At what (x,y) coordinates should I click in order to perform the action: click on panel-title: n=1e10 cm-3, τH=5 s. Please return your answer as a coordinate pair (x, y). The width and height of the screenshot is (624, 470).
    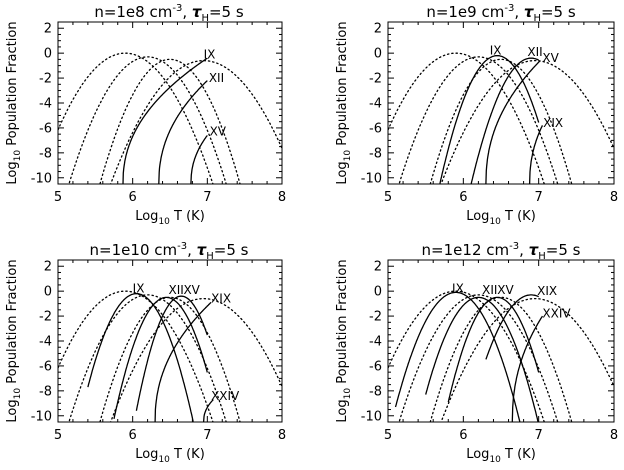
    Looking at the image, I should click on (169, 251).